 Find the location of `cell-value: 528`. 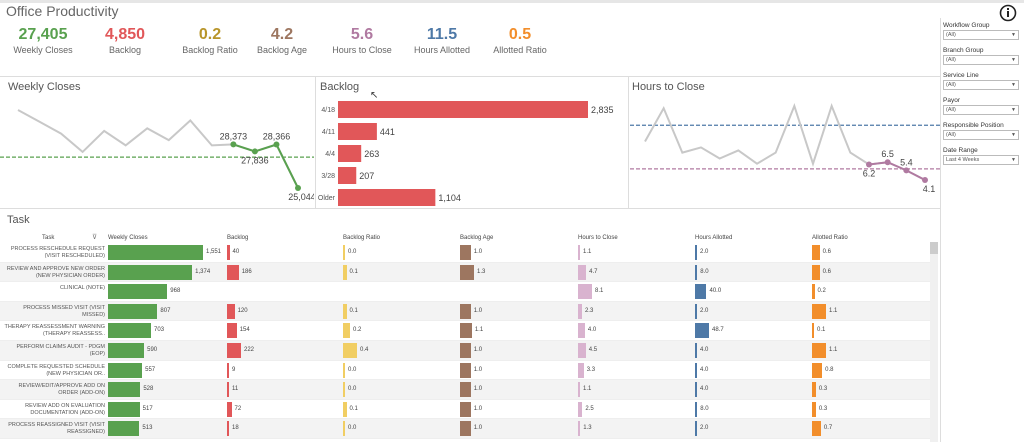

cell-value: 528 is located at coordinates (148, 389).